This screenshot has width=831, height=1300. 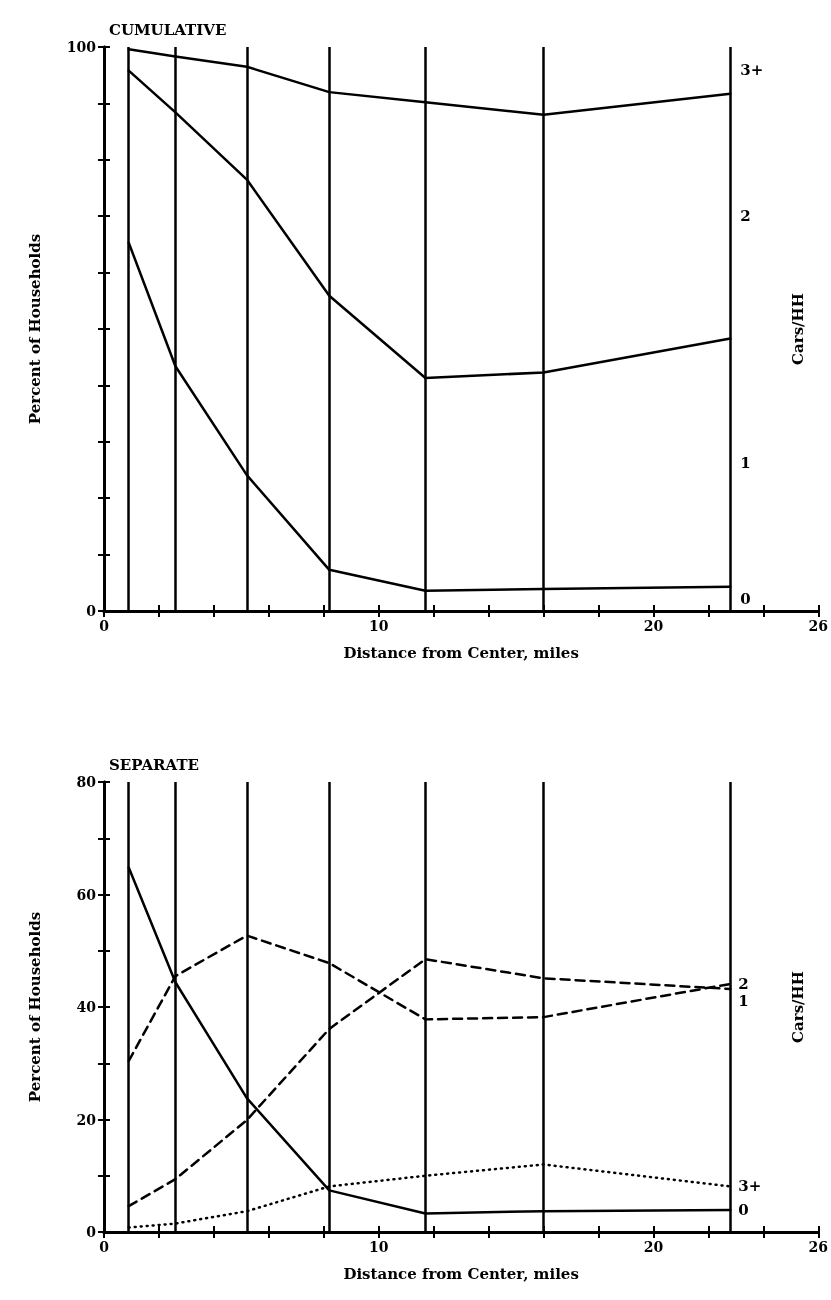 I want to click on y-tick-label: 60, so click(x=86, y=894).